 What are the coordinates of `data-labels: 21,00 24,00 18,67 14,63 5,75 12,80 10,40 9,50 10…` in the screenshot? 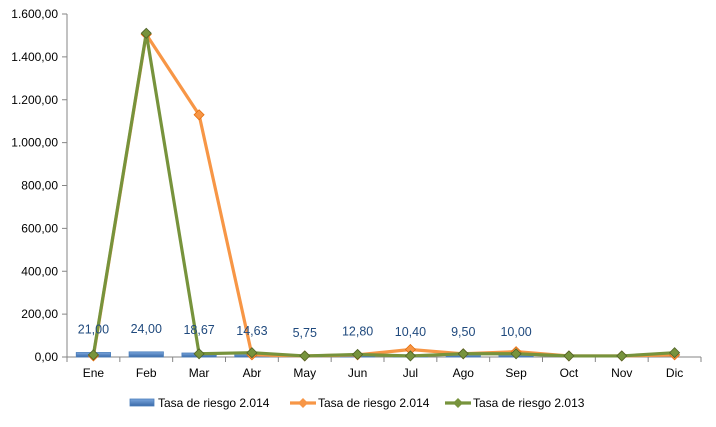 It's located at (305, 331).